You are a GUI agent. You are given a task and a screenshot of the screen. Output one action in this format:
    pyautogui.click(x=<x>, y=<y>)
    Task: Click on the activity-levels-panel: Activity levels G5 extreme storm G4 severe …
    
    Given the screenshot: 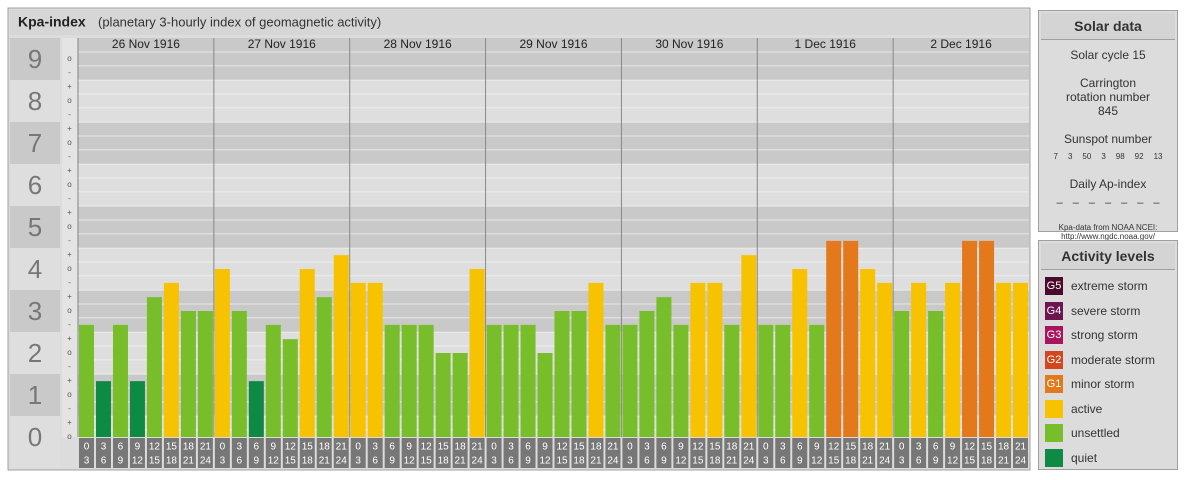 What is the action you would take?
    pyautogui.click(x=1108, y=355)
    